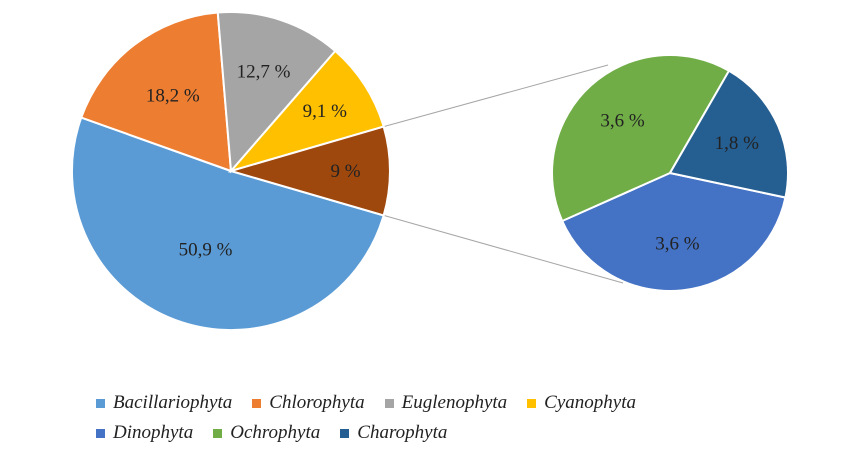  What do you see at coordinates (402, 432) in the screenshot?
I see `legend-label: Charophyta` at bounding box center [402, 432].